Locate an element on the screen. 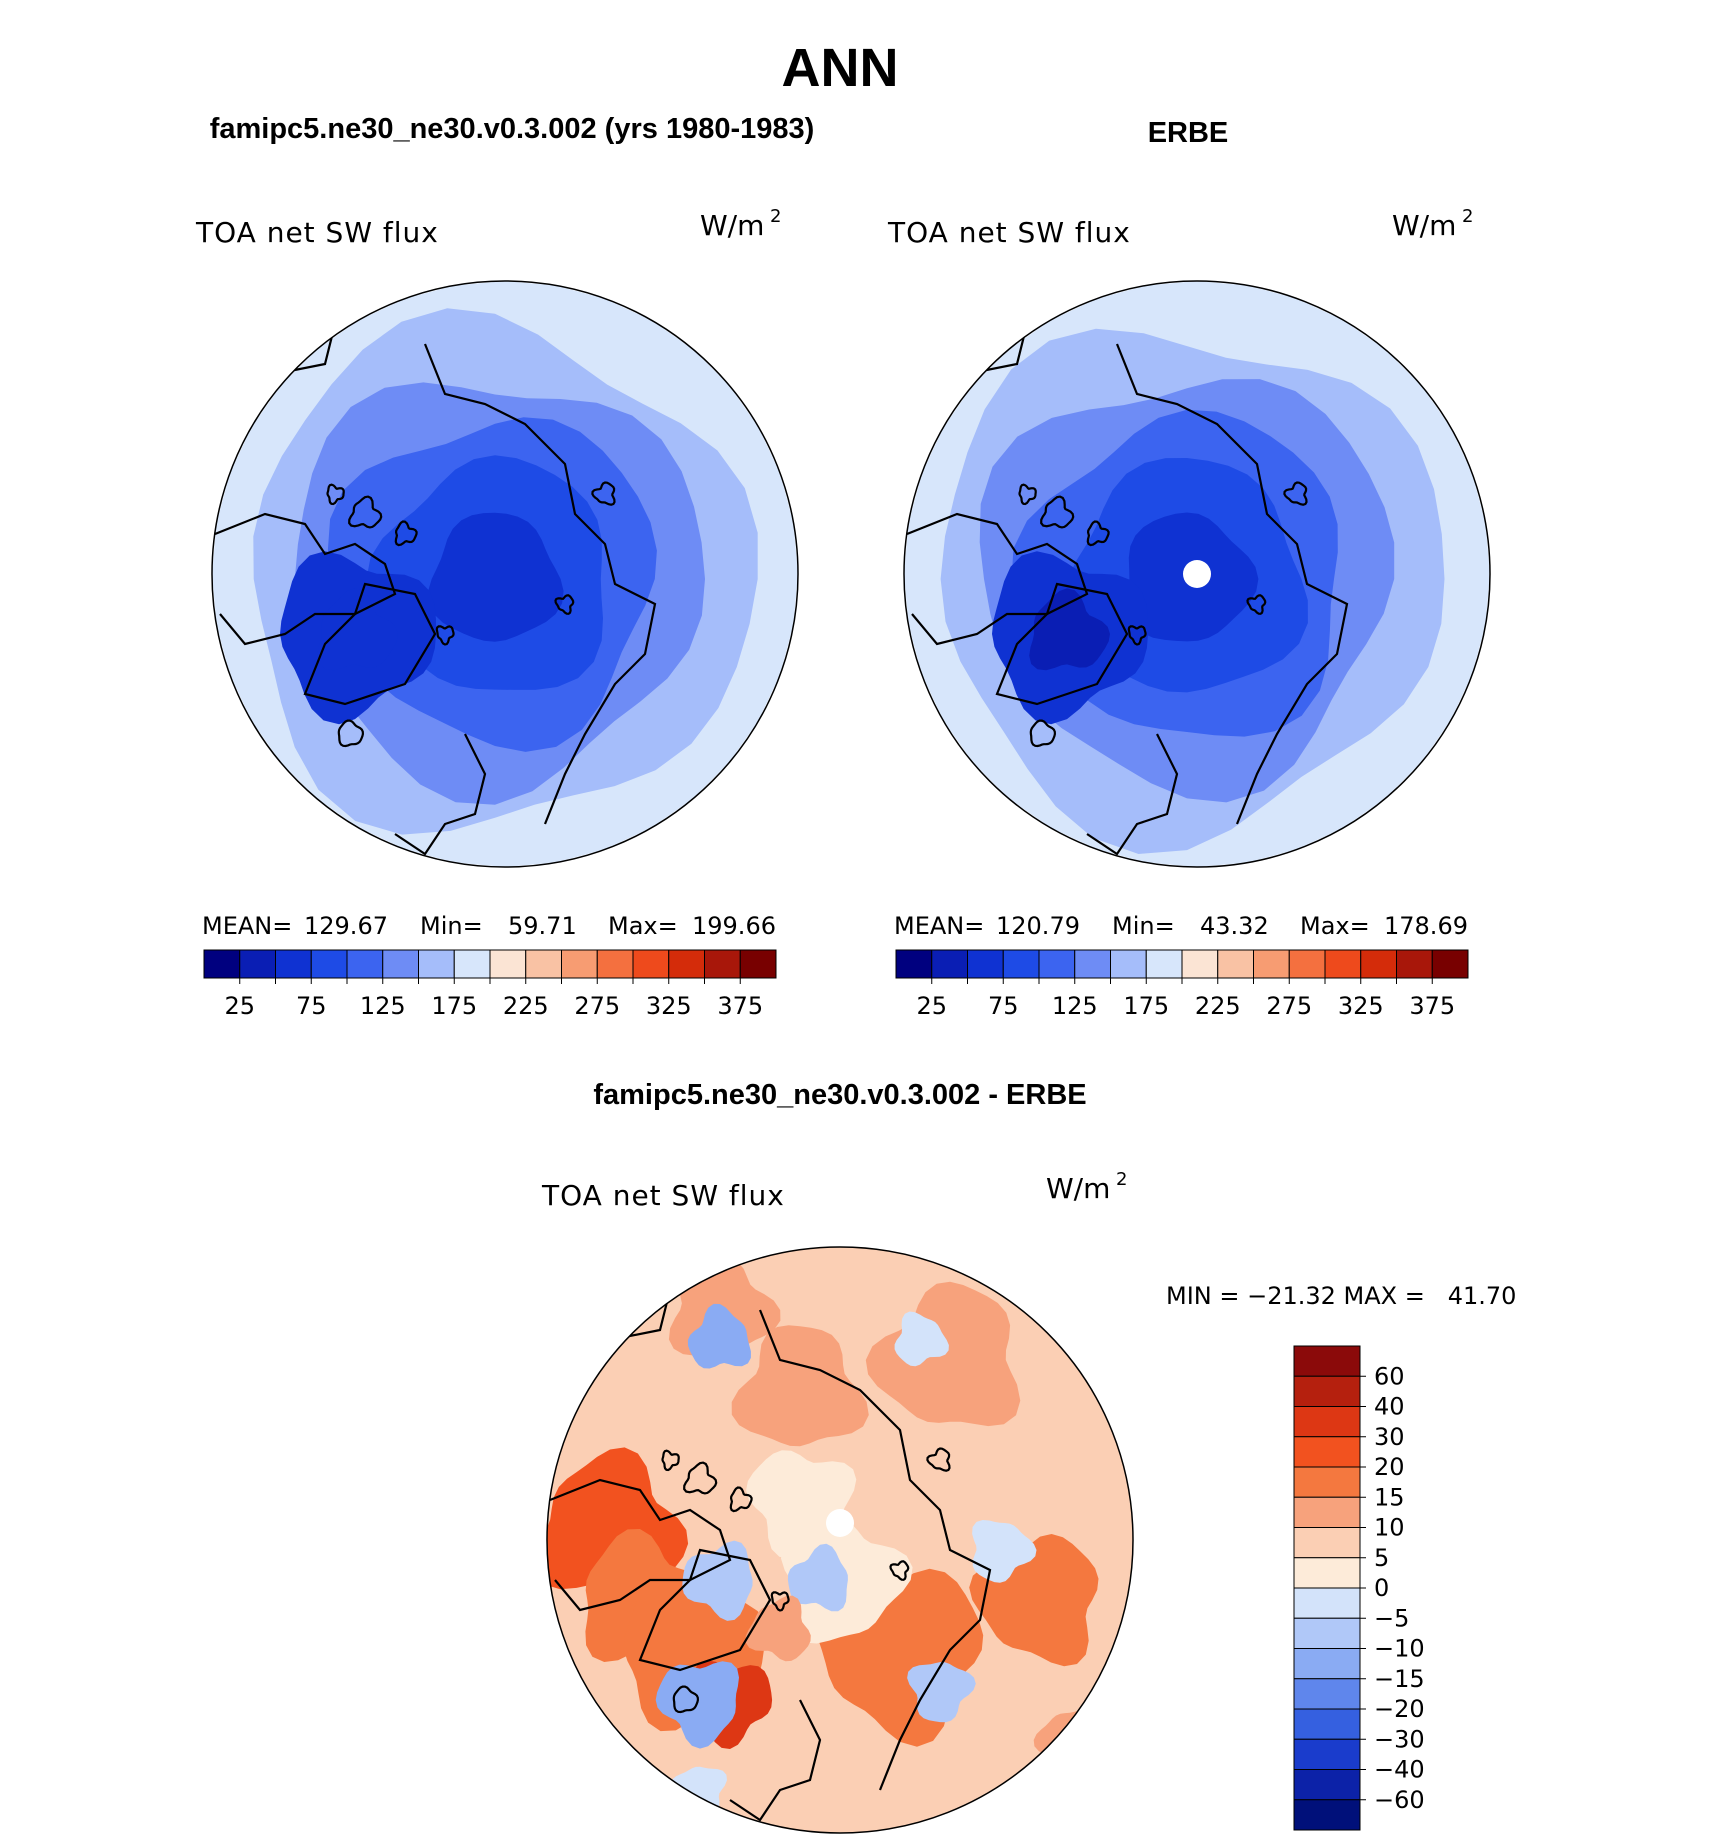 This screenshot has width=1710, height=1840. diff-variable: TOA net SW flux is located at coordinates (663, 1195).